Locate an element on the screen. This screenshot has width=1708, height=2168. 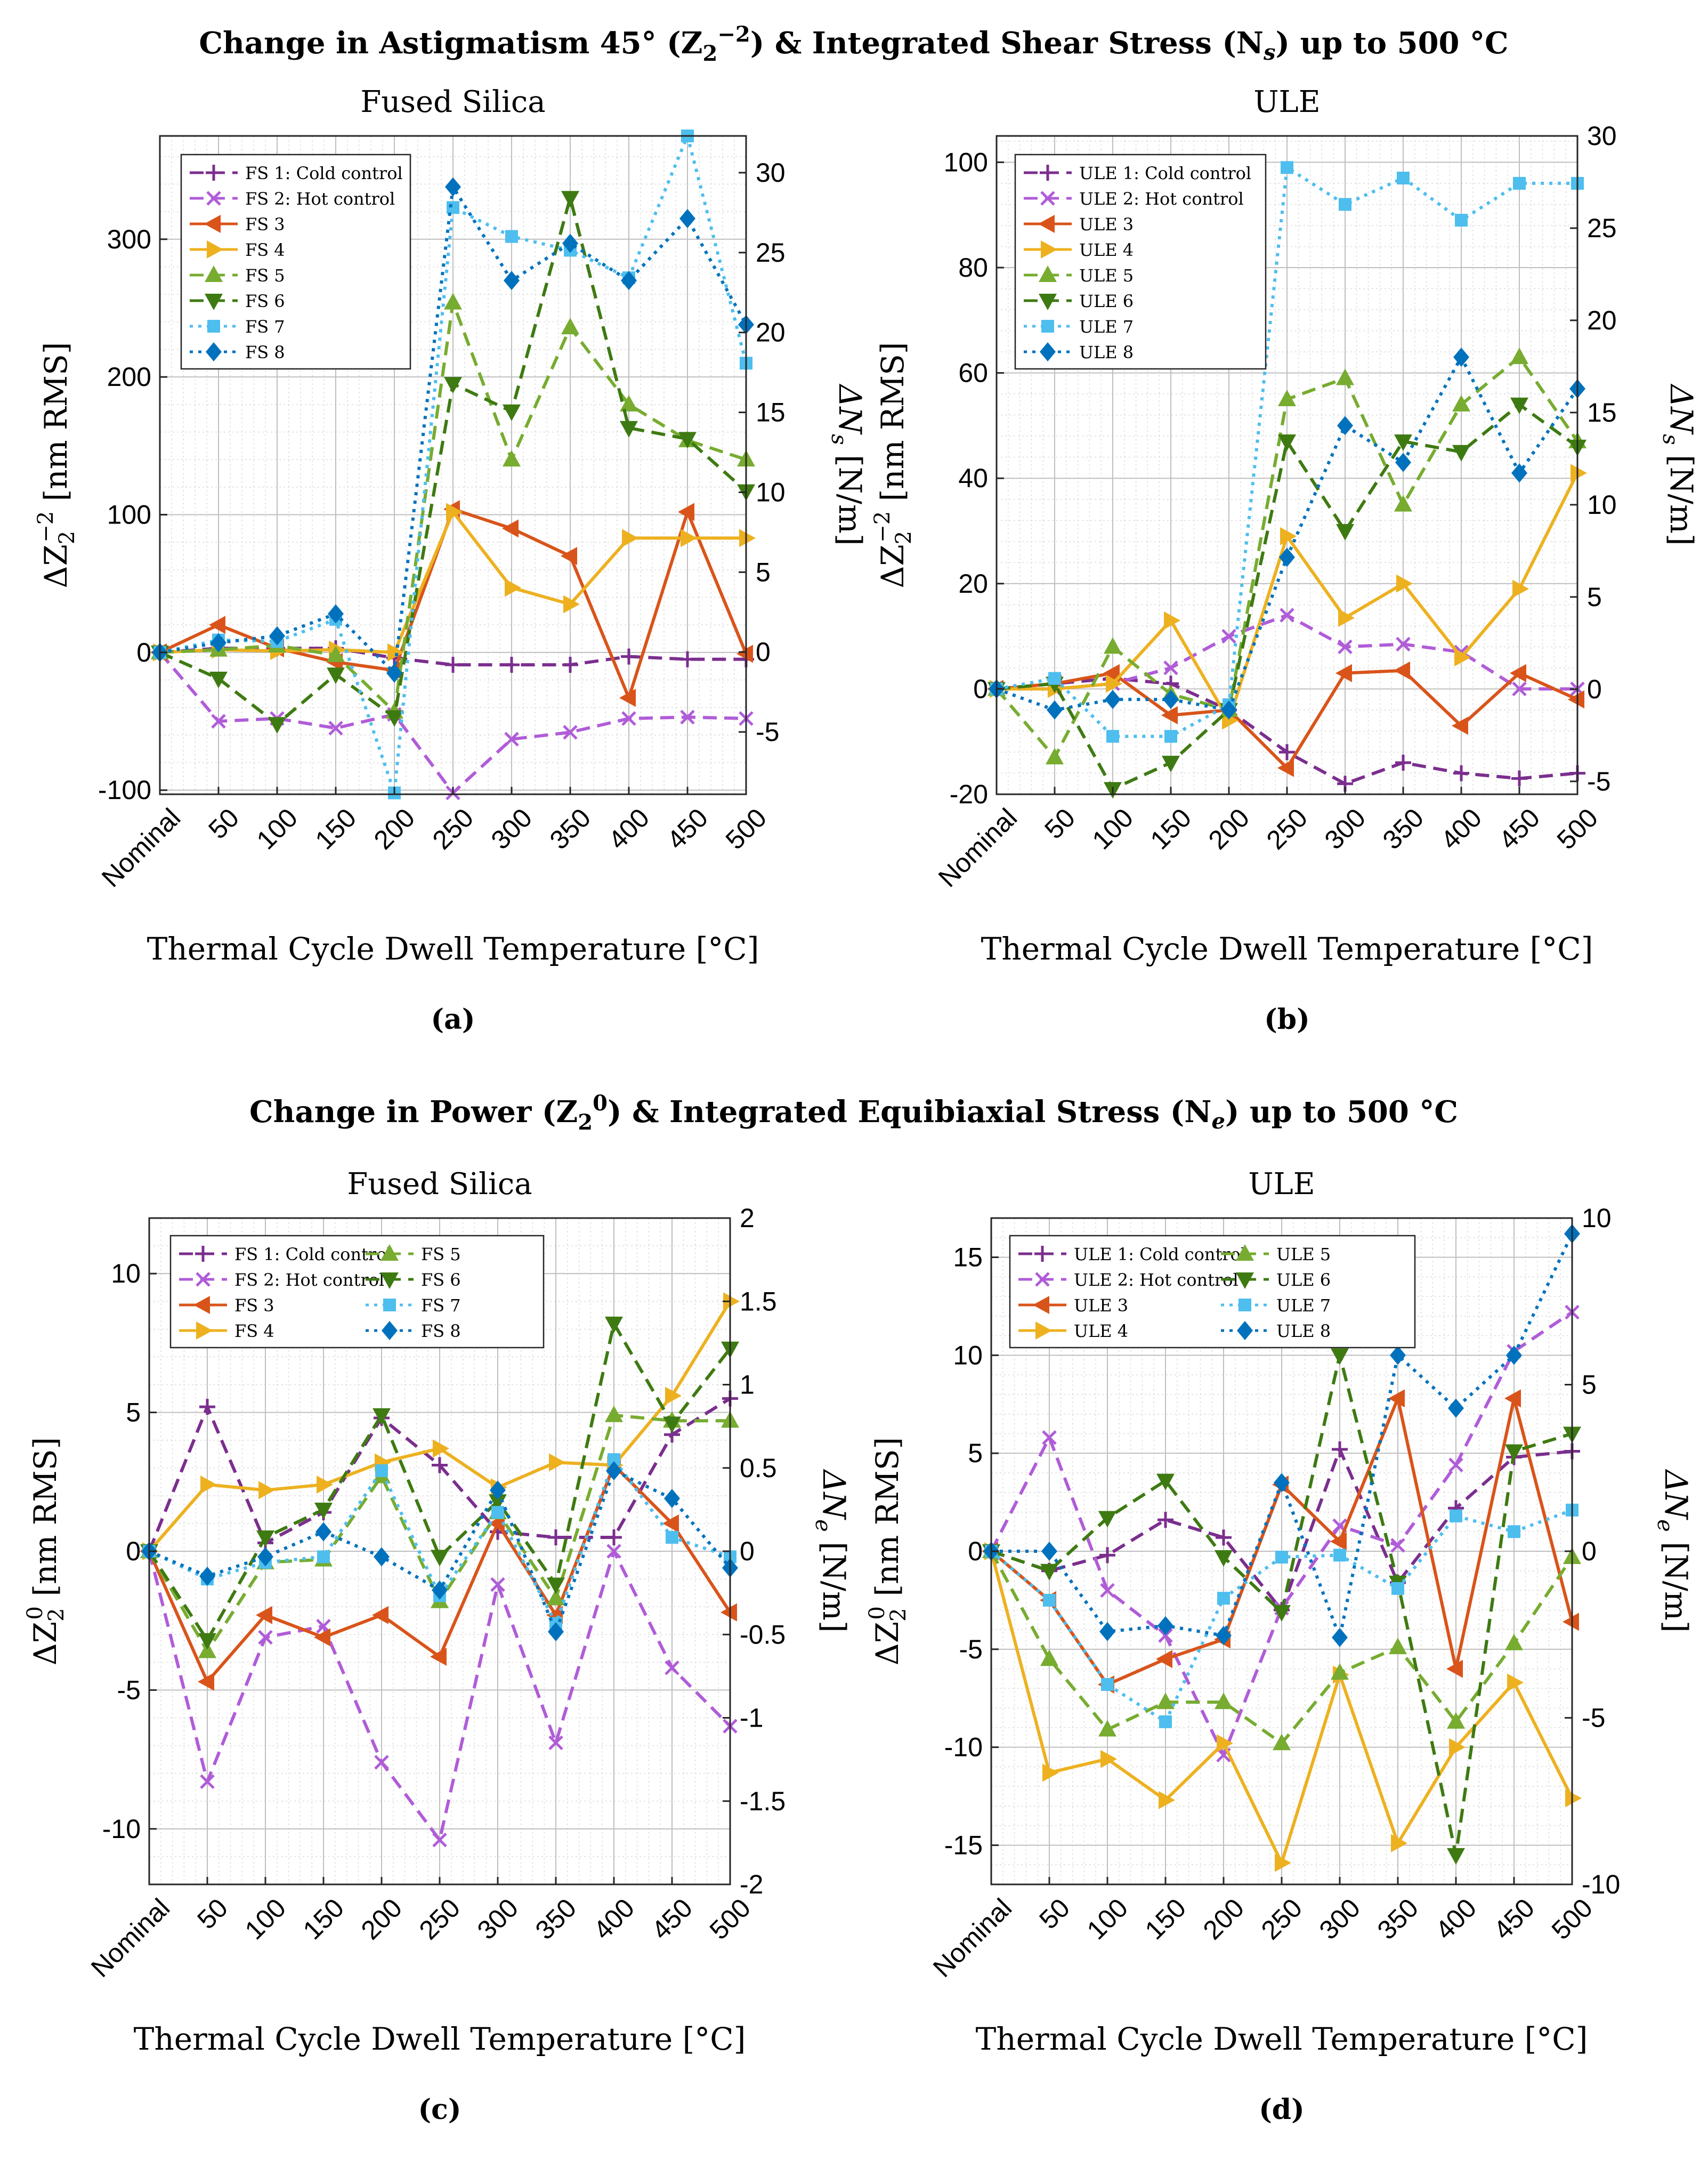
xtick-label: 500 is located at coordinates (1577, 829).